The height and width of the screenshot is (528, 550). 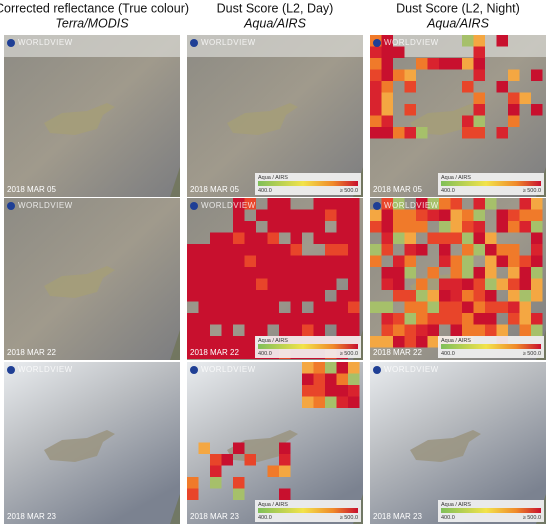 I want to click on panel: WORLDVIEW 2018 MAR 22, so click(x=92, y=279).